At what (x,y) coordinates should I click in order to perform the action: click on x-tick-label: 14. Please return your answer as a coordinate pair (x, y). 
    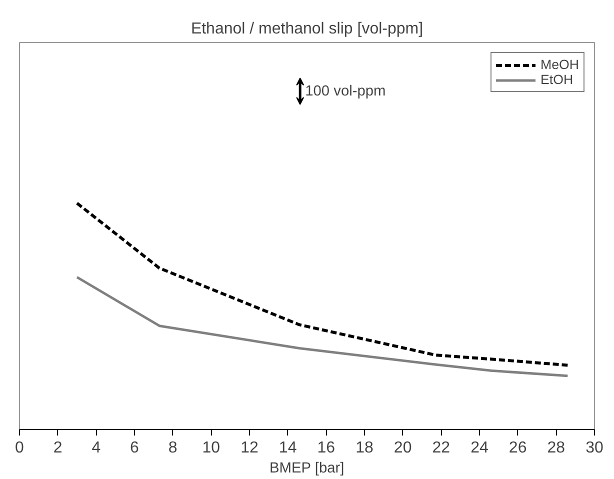
    Looking at the image, I should click on (287, 448).